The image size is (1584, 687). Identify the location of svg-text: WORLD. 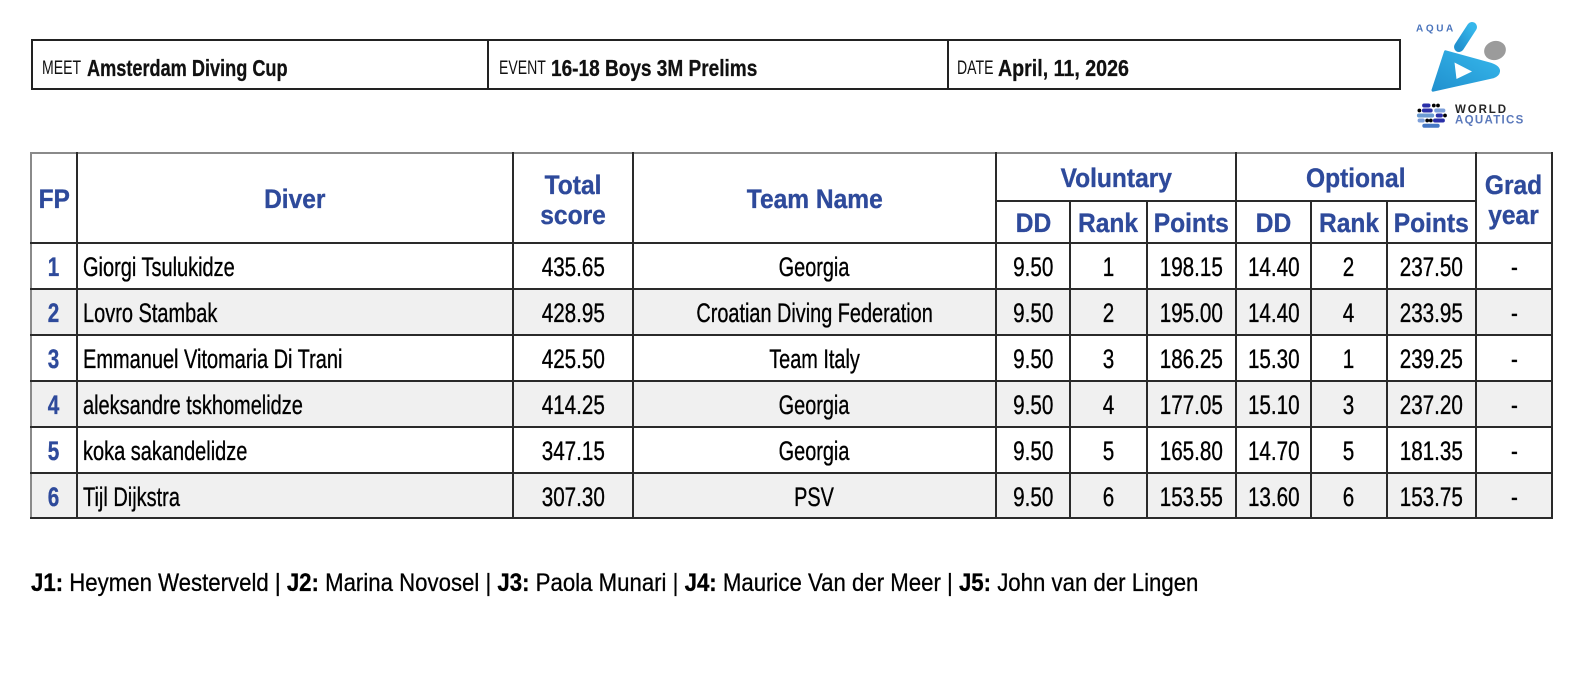
(1481, 110).